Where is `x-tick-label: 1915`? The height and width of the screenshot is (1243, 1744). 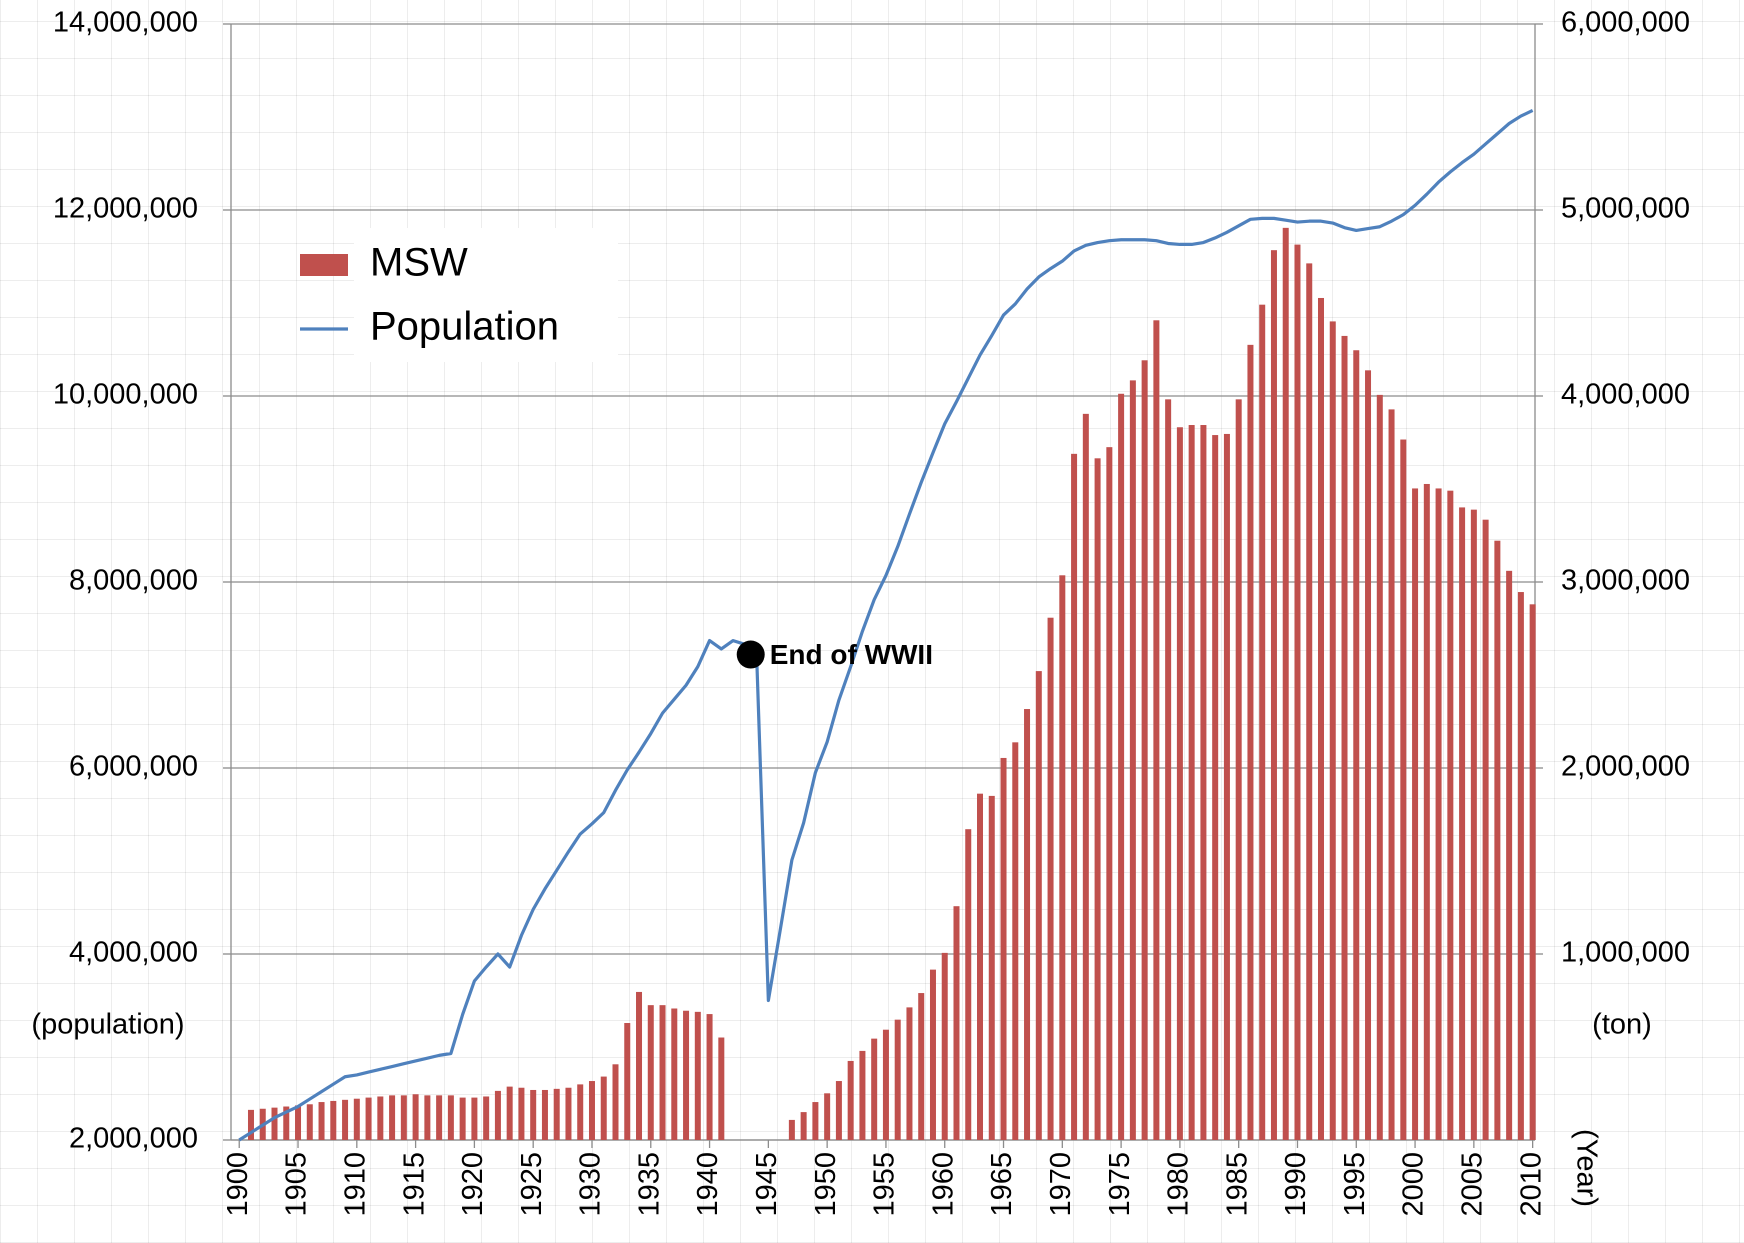 x-tick-label: 1915 is located at coordinates (414, 1184).